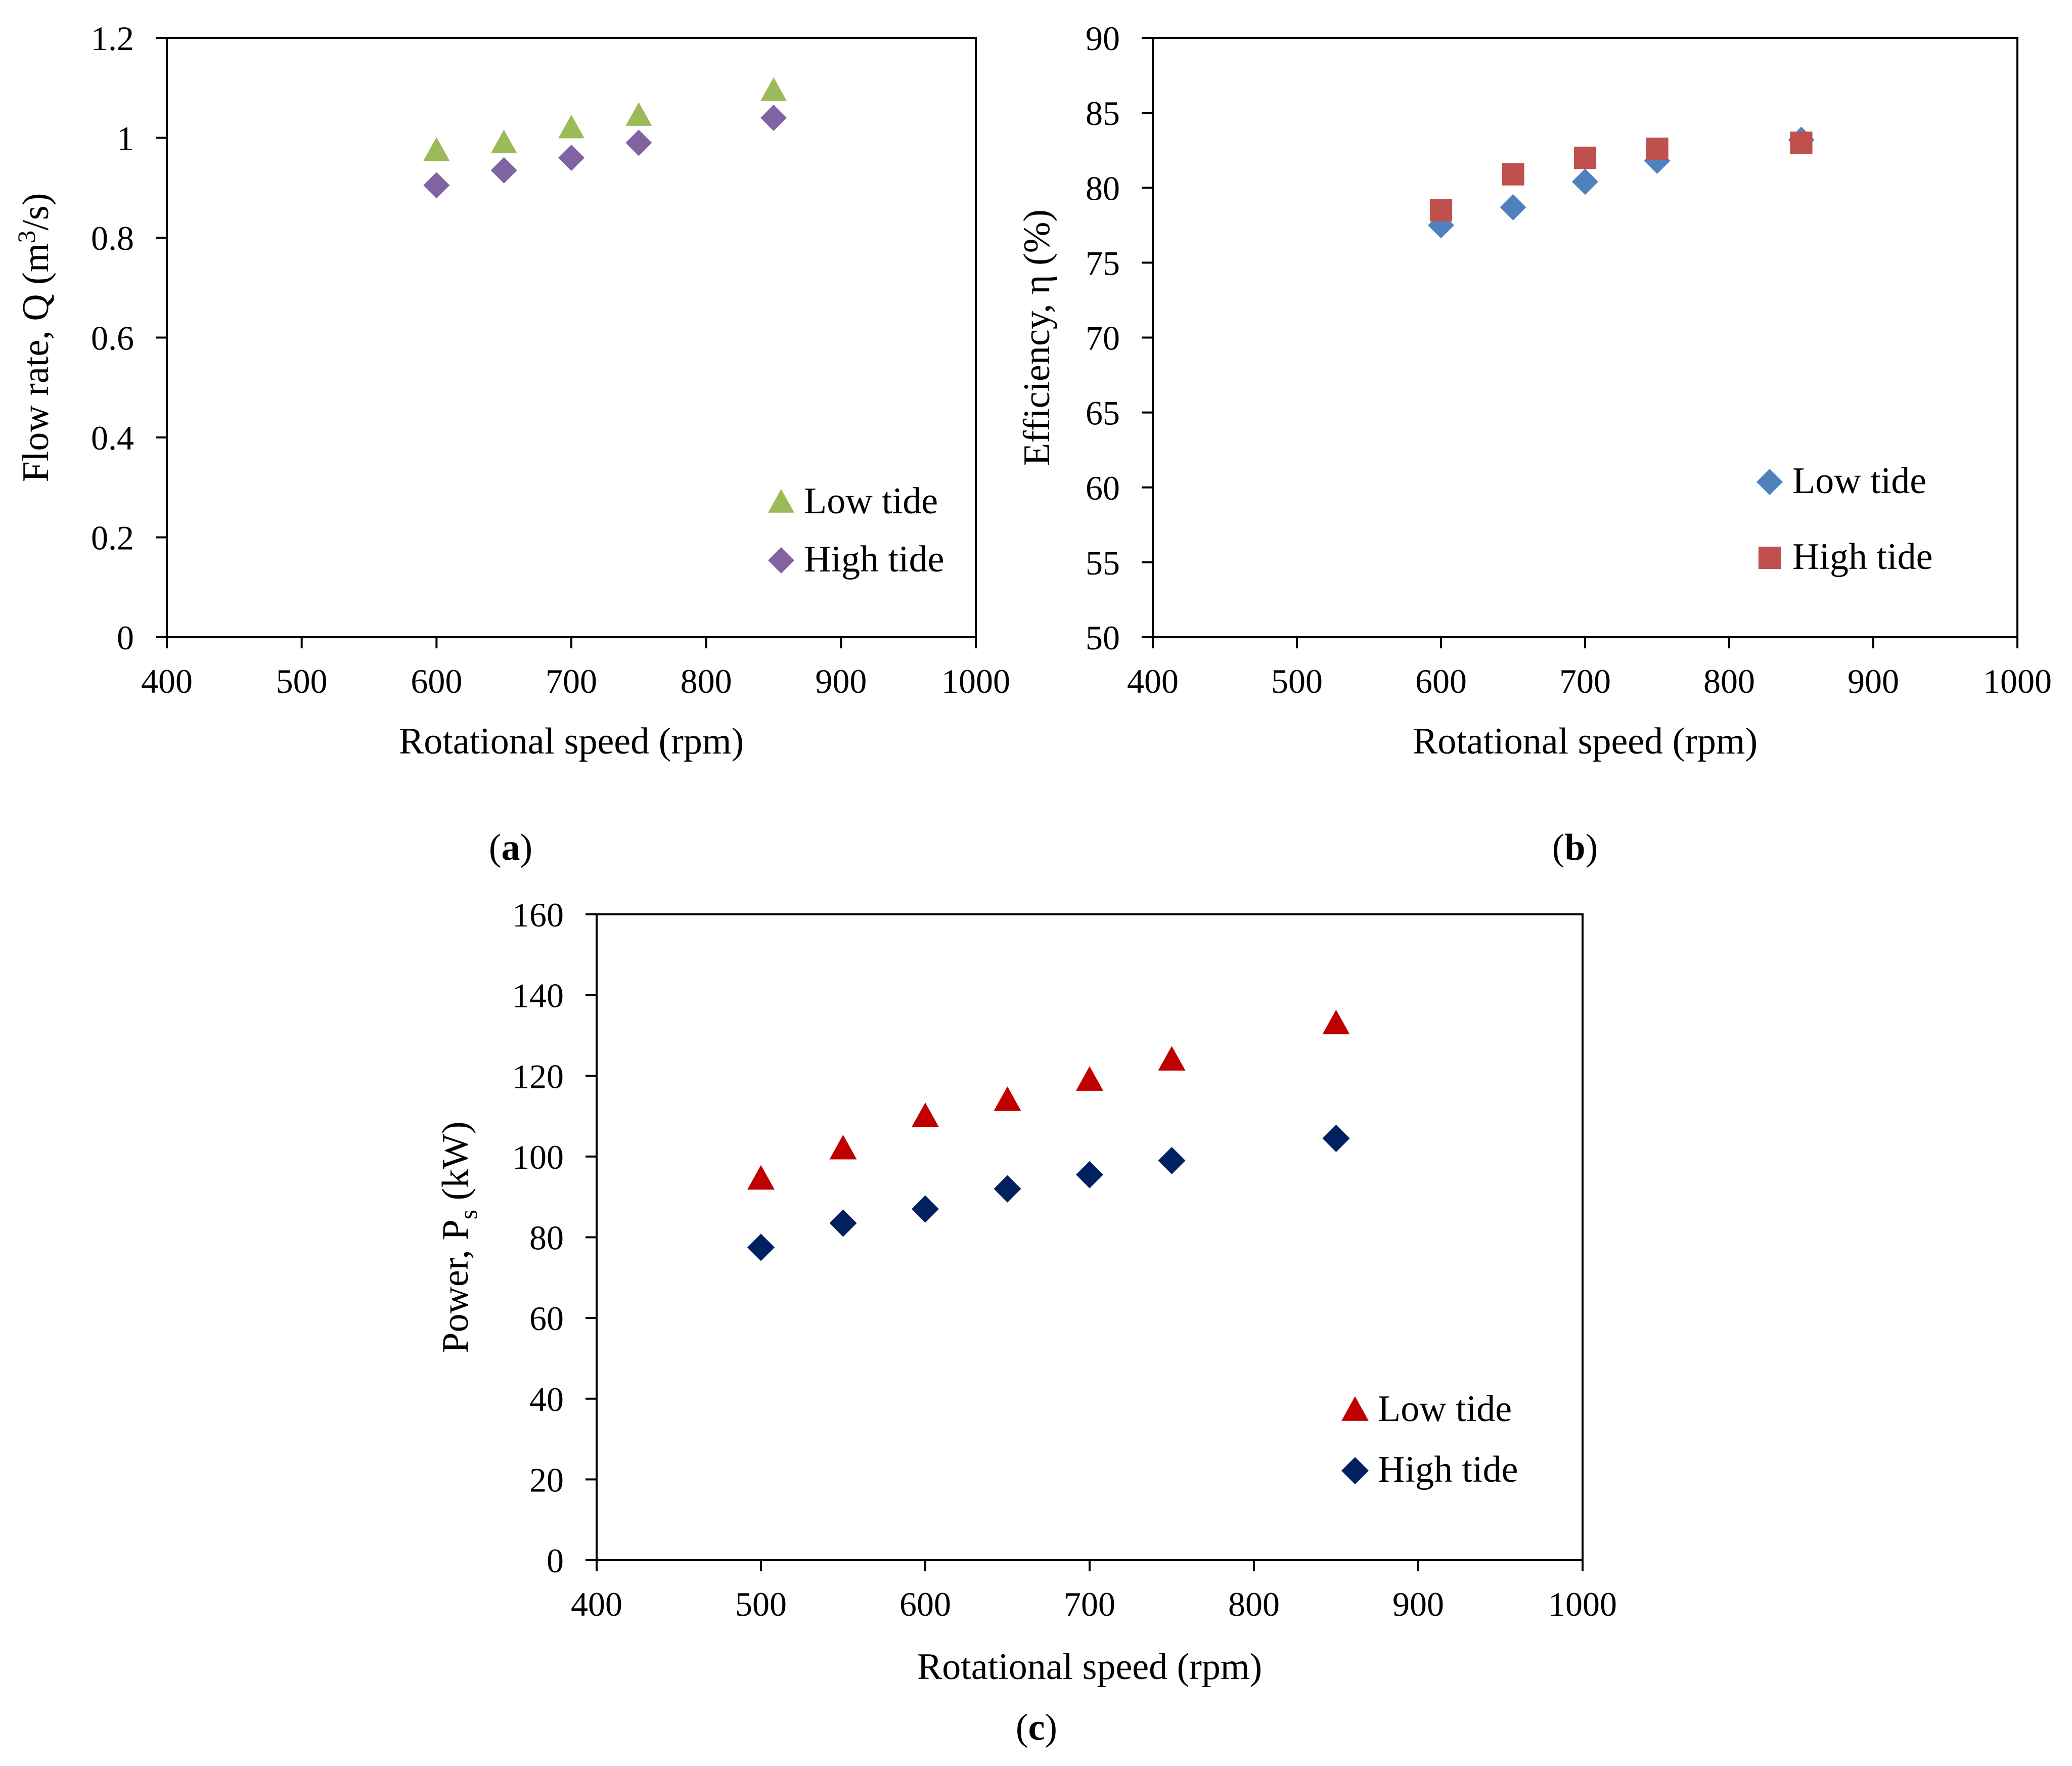  Describe the element at coordinates (112, 238) in the screenshot. I see `y-tick-label: 0.8` at that location.